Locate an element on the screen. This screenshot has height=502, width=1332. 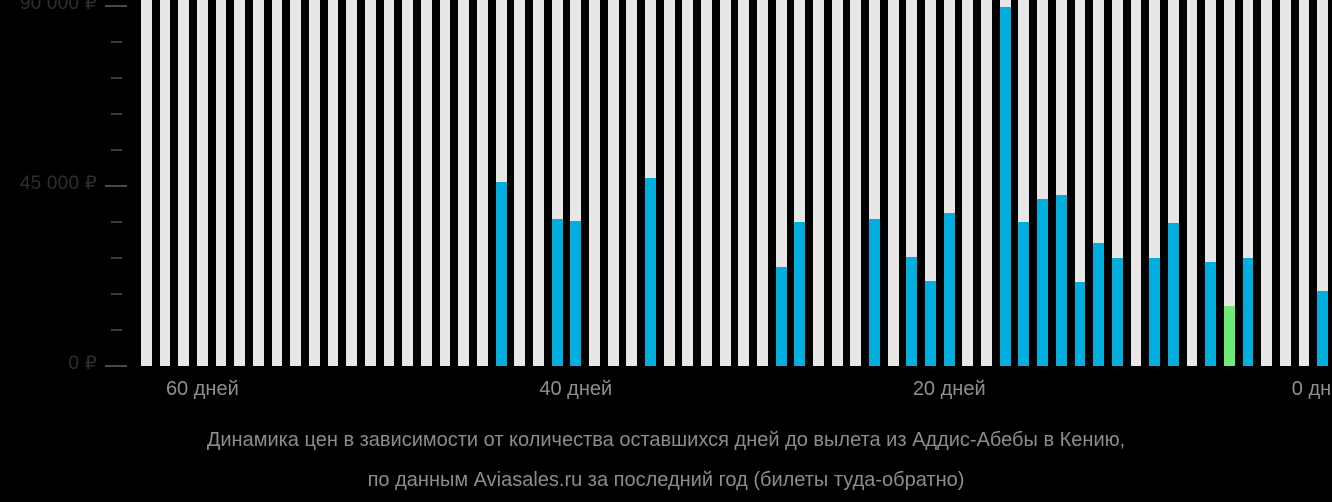
y-axis: 90 000 ₽ 45 000 ₽ 0 ₽ is located at coordinates (68, 187).